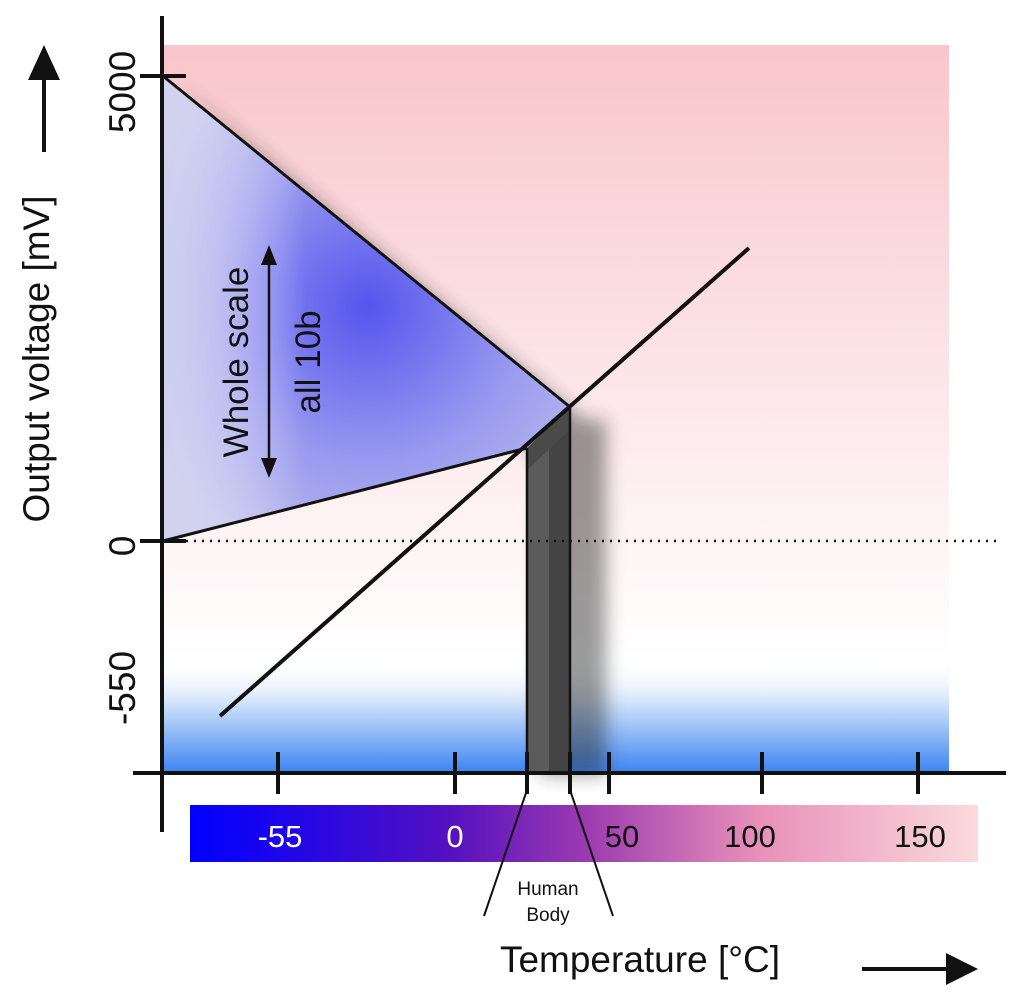 The width and height of the screenshot is (1024, 1003). What do you see at coordinates (547, 889) in the screenshot?
I see `human-body-label-line1: Human` at bounding box center [547, 889].